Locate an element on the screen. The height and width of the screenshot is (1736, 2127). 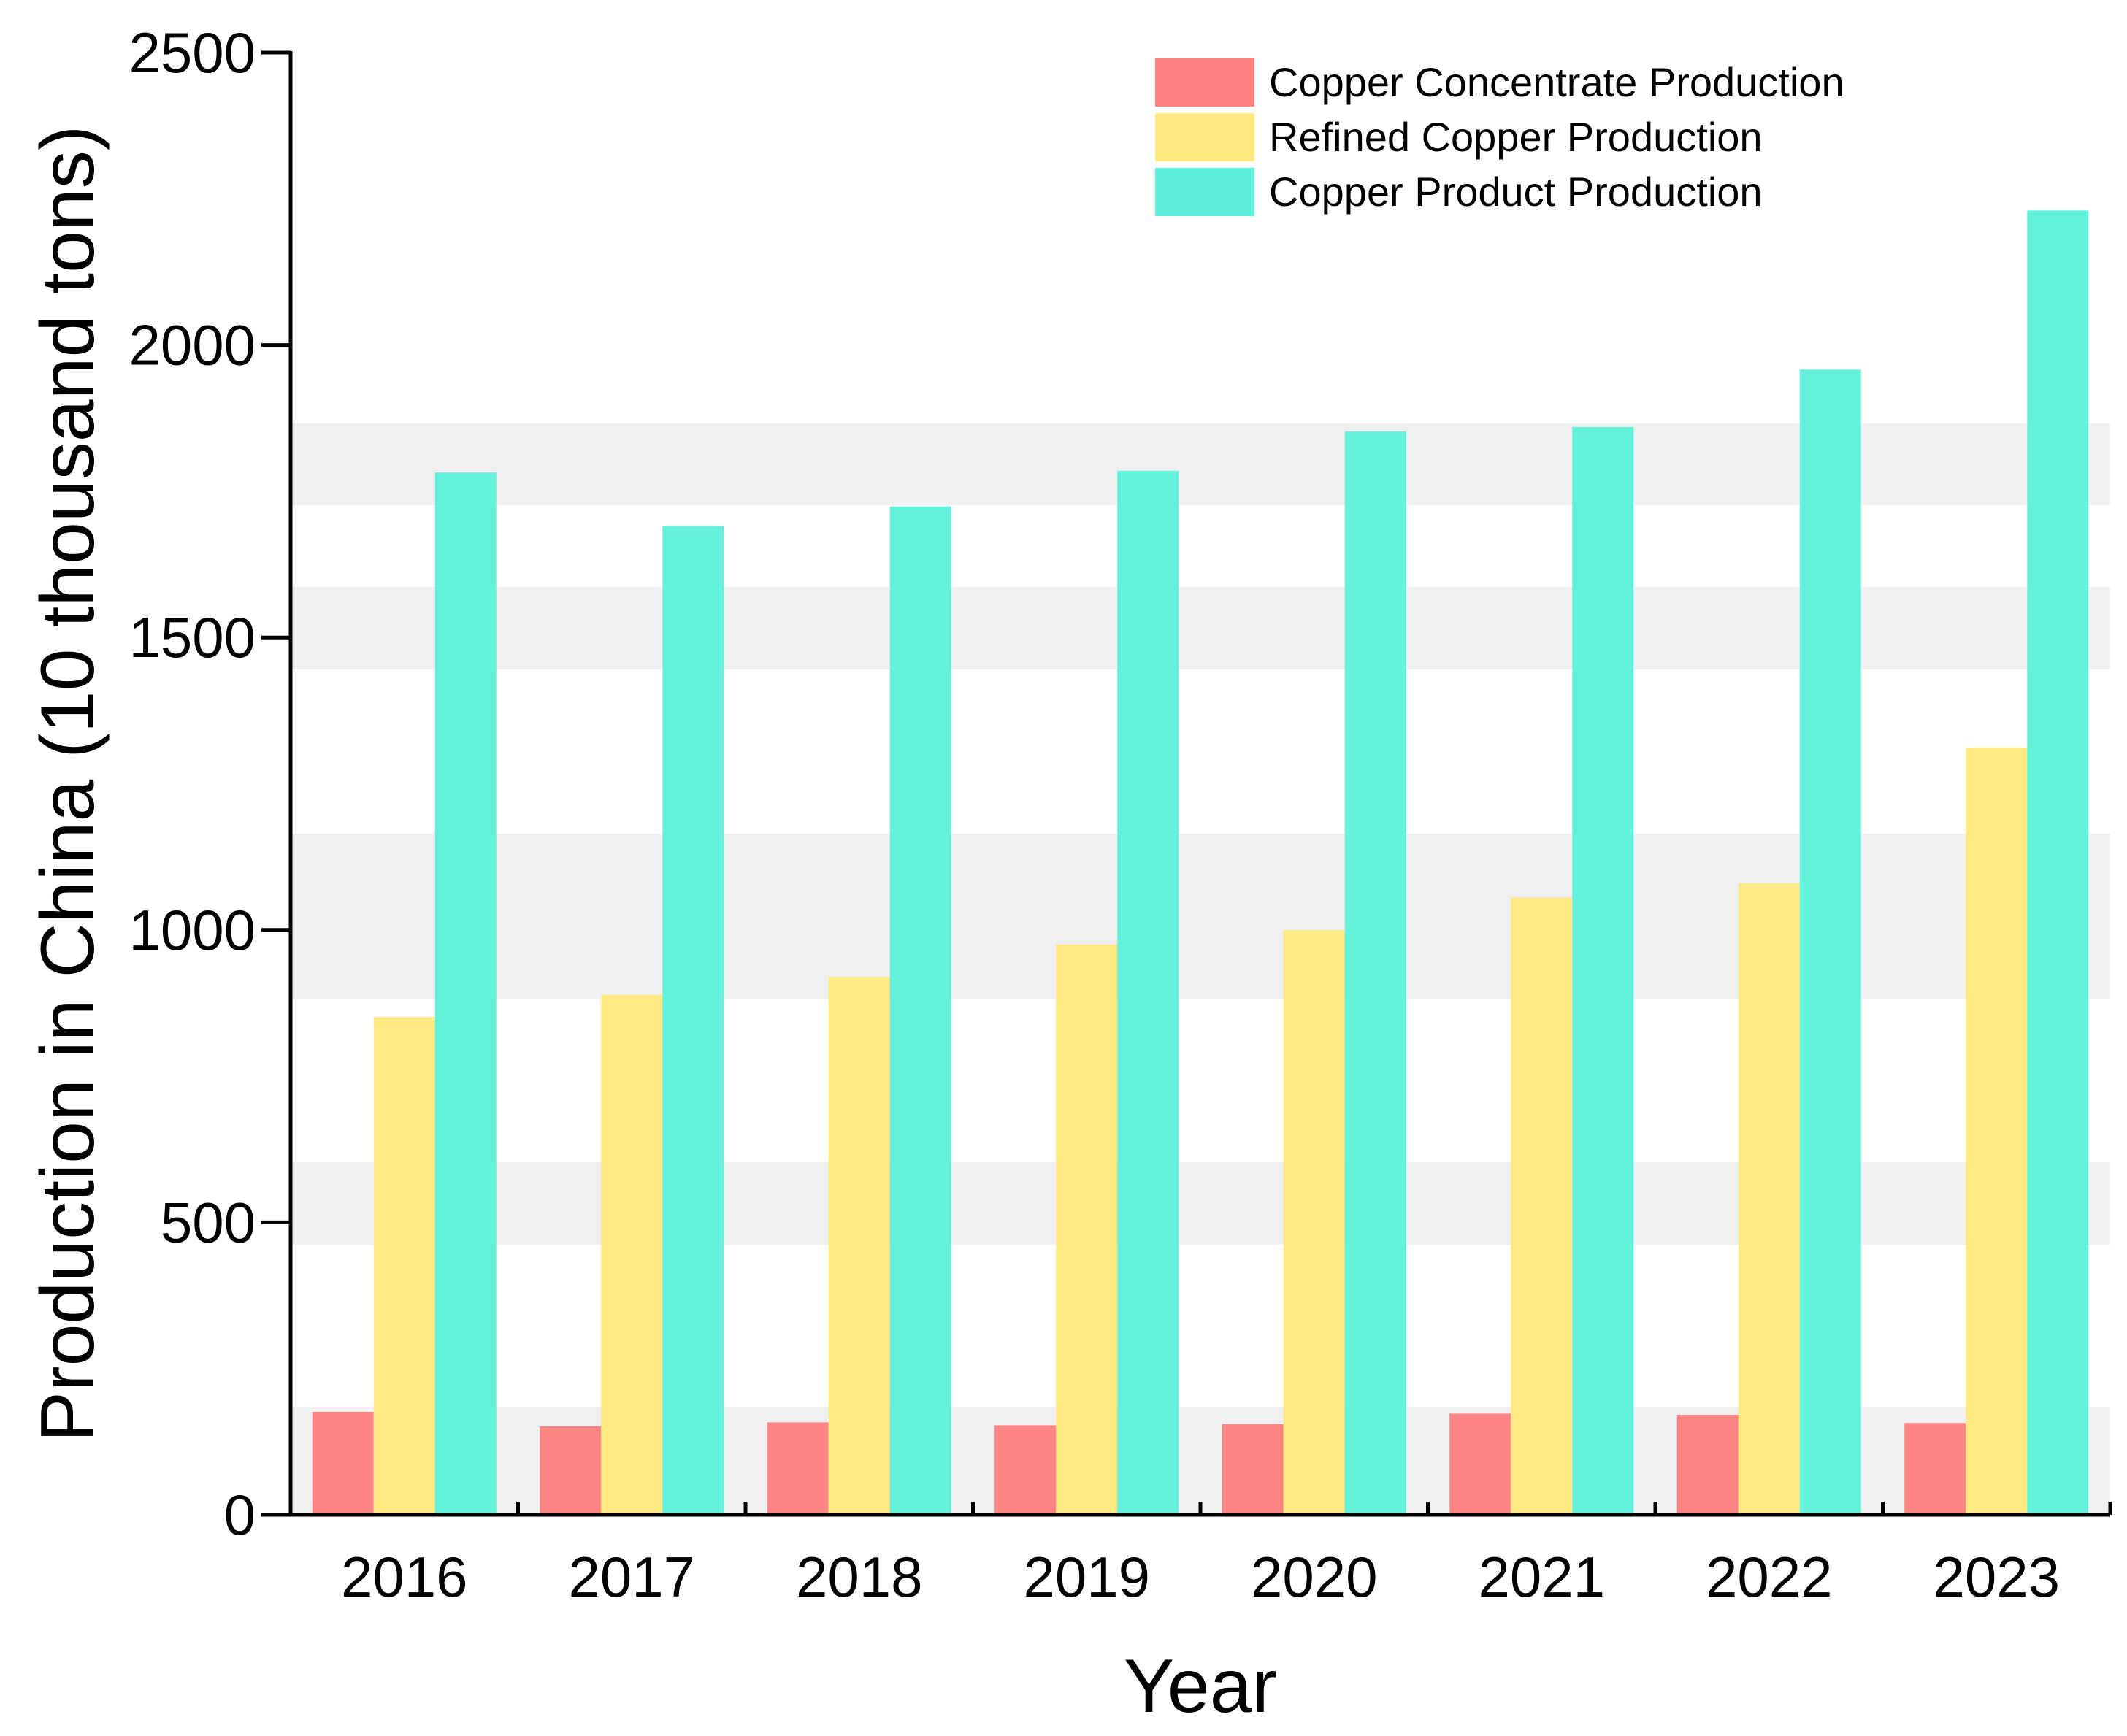
legend-label-1: Copper Concentrate Production is located at coordinates (1557, 82).